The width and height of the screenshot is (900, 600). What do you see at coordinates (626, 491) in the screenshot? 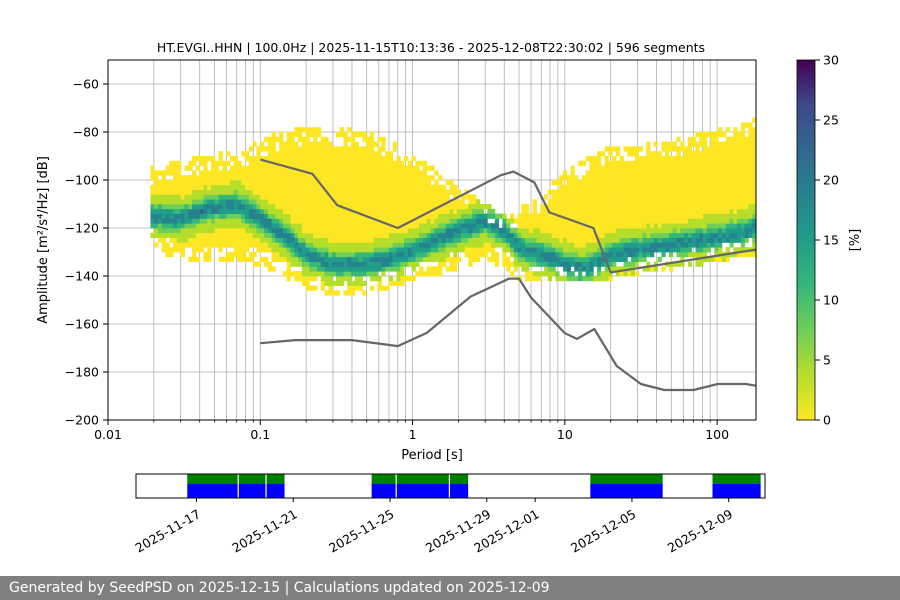
I see `data-segment` at bounding box center [626, 491].